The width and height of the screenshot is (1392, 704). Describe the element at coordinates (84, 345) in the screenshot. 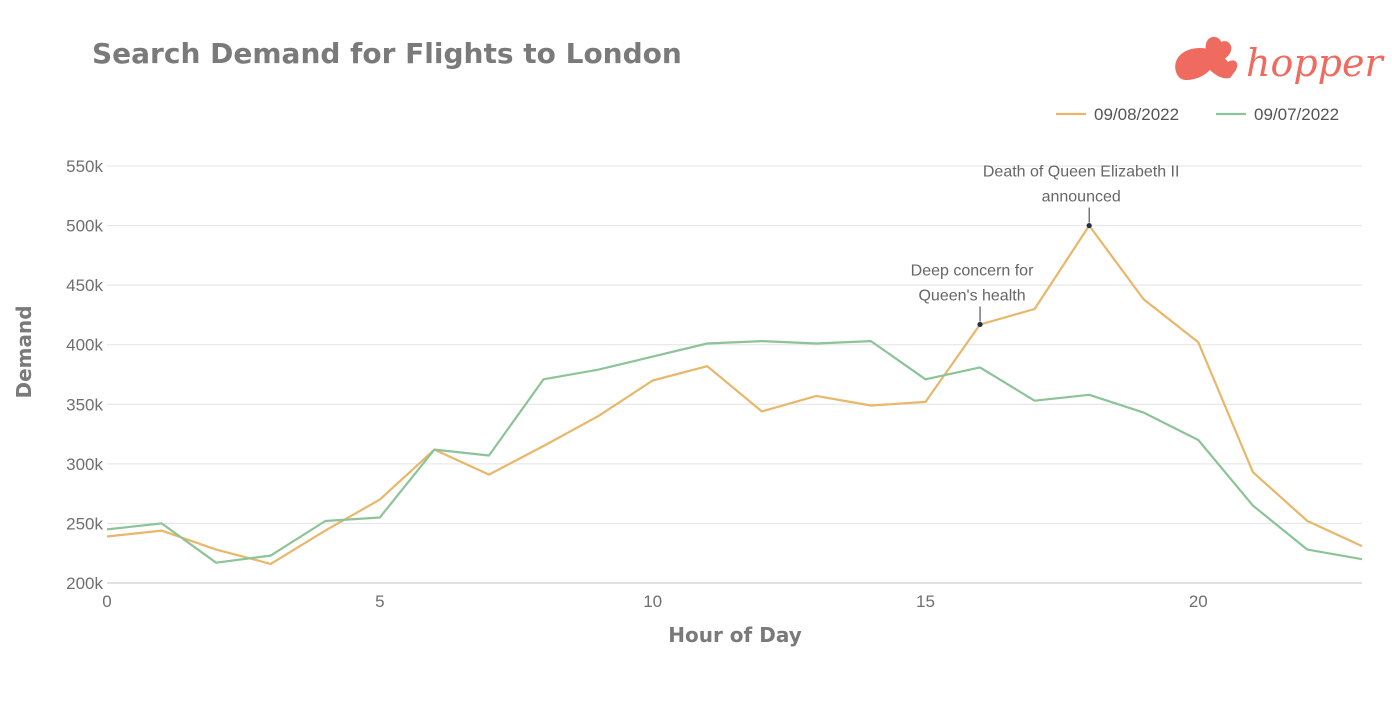

I see `y-tick-label: 400k` at that location.